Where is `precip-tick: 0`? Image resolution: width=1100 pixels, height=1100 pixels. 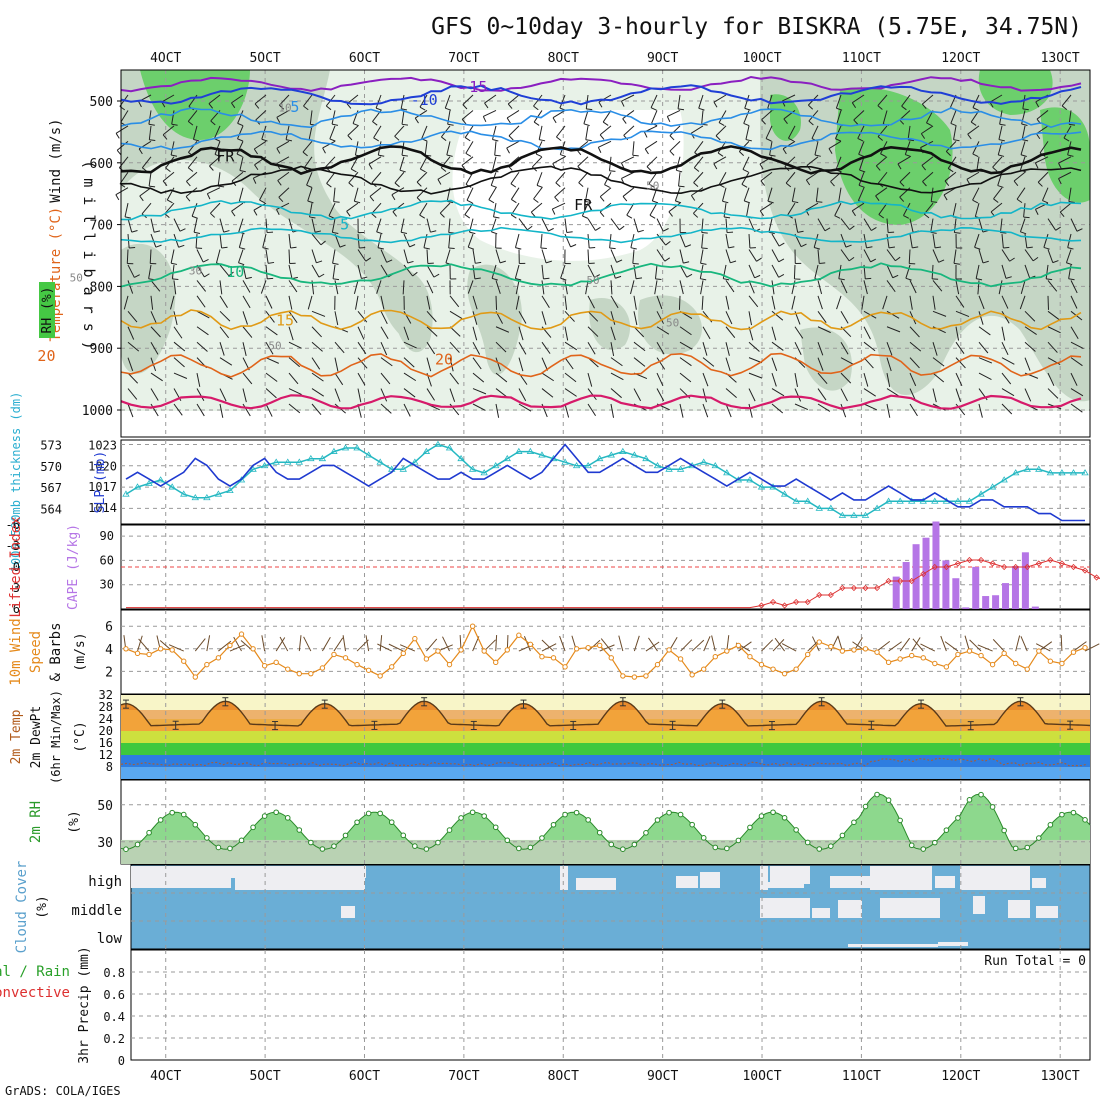
precip-tick: 0 is located at coordinates (121, 1061).